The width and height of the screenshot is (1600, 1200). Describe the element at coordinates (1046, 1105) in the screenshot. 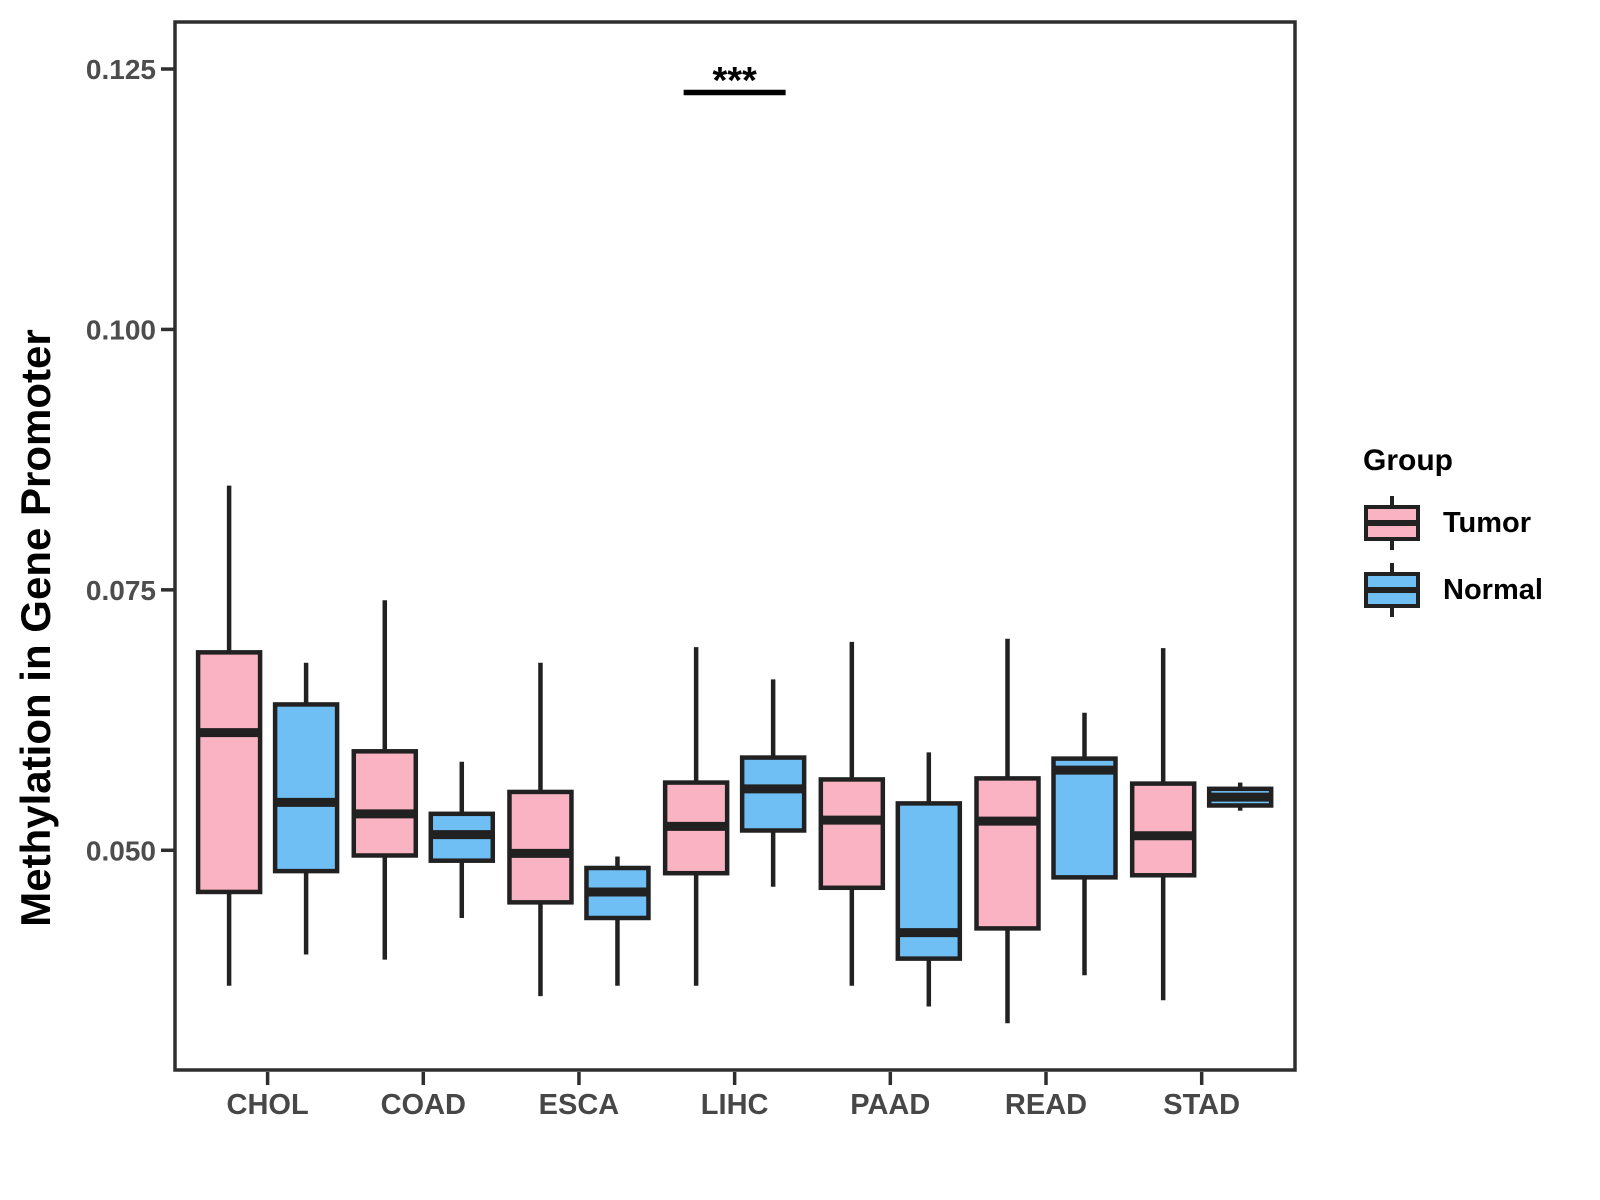

I see `x-tick-label-READ: READ` at that location.